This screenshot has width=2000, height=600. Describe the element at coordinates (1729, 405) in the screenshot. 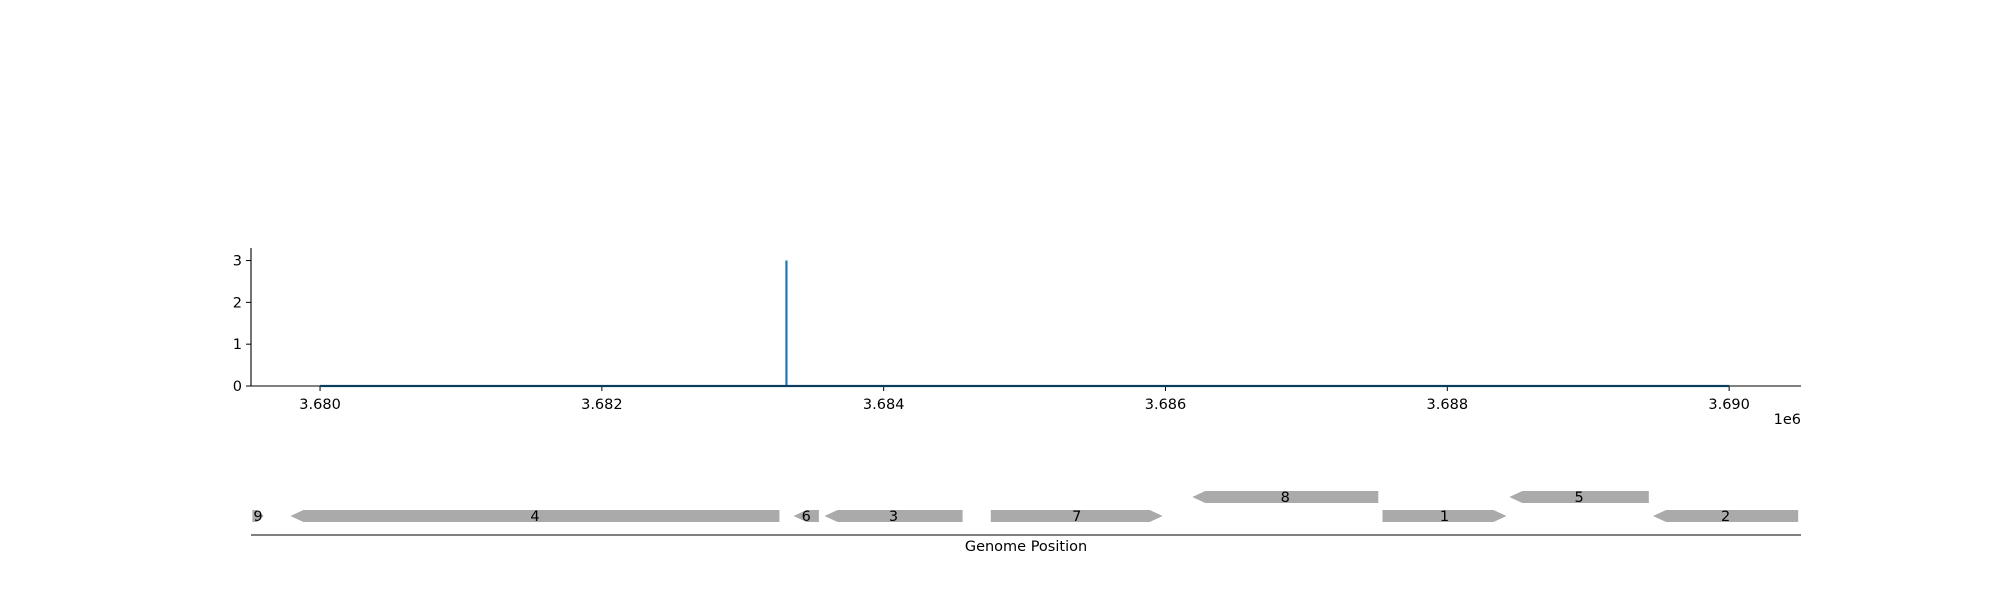

I see `x-tick-label: 3.690` at that location.